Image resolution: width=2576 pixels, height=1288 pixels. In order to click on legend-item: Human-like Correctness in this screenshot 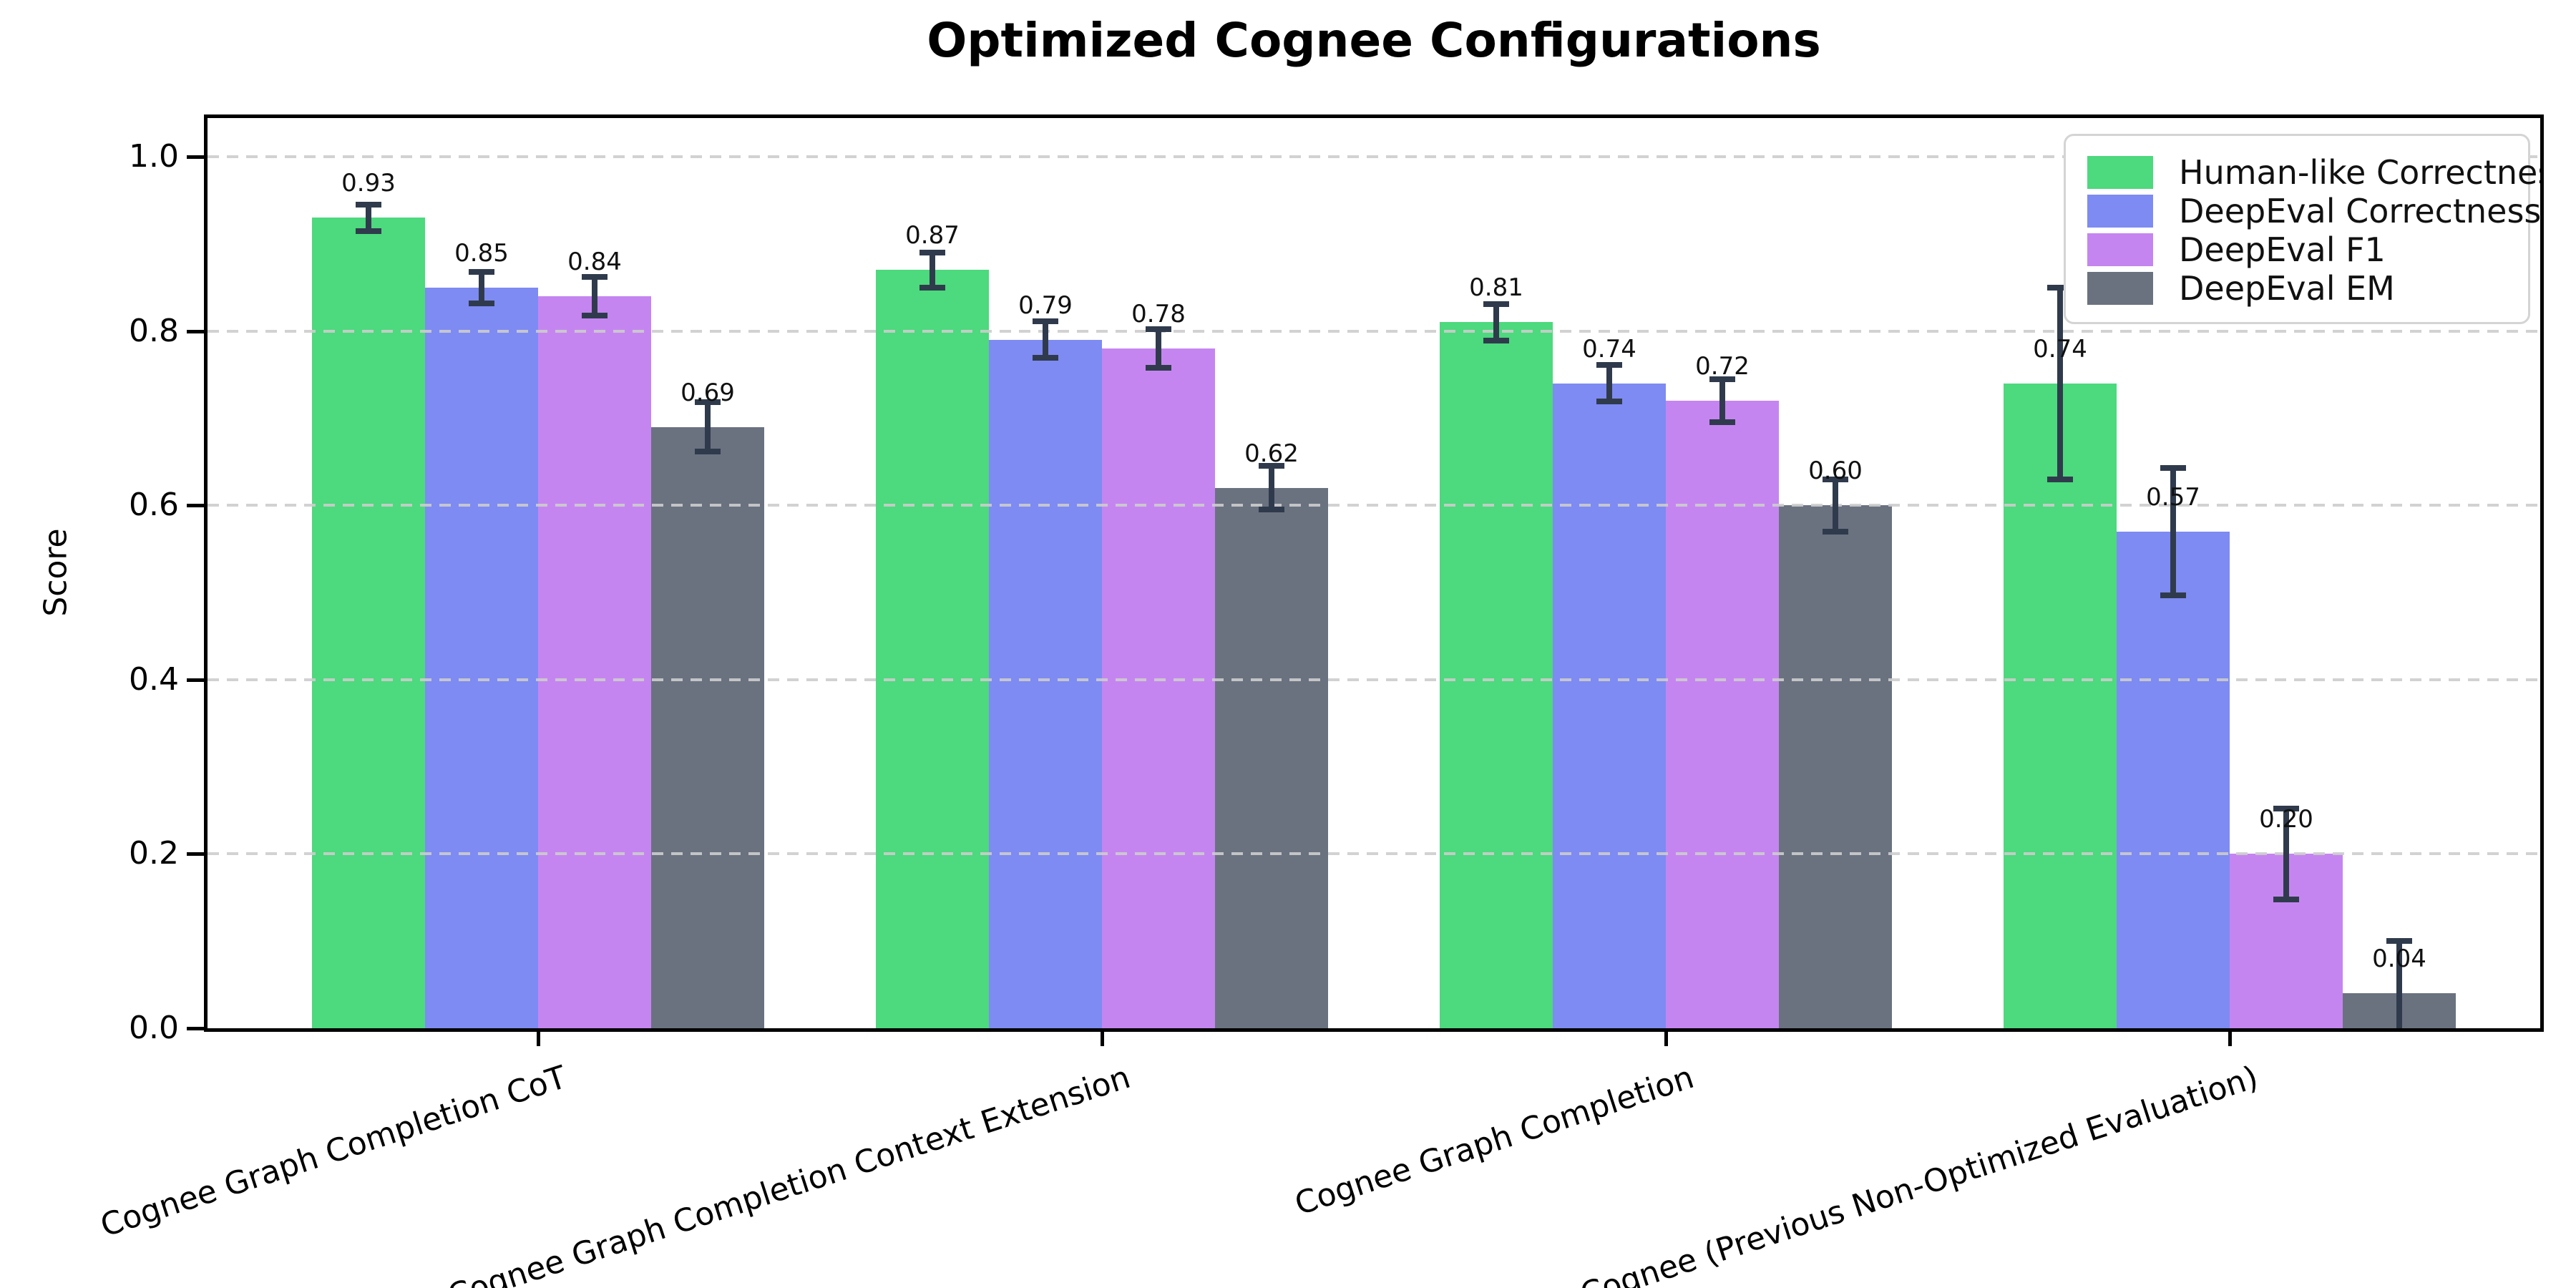, I will do `click(2313, 172)`.